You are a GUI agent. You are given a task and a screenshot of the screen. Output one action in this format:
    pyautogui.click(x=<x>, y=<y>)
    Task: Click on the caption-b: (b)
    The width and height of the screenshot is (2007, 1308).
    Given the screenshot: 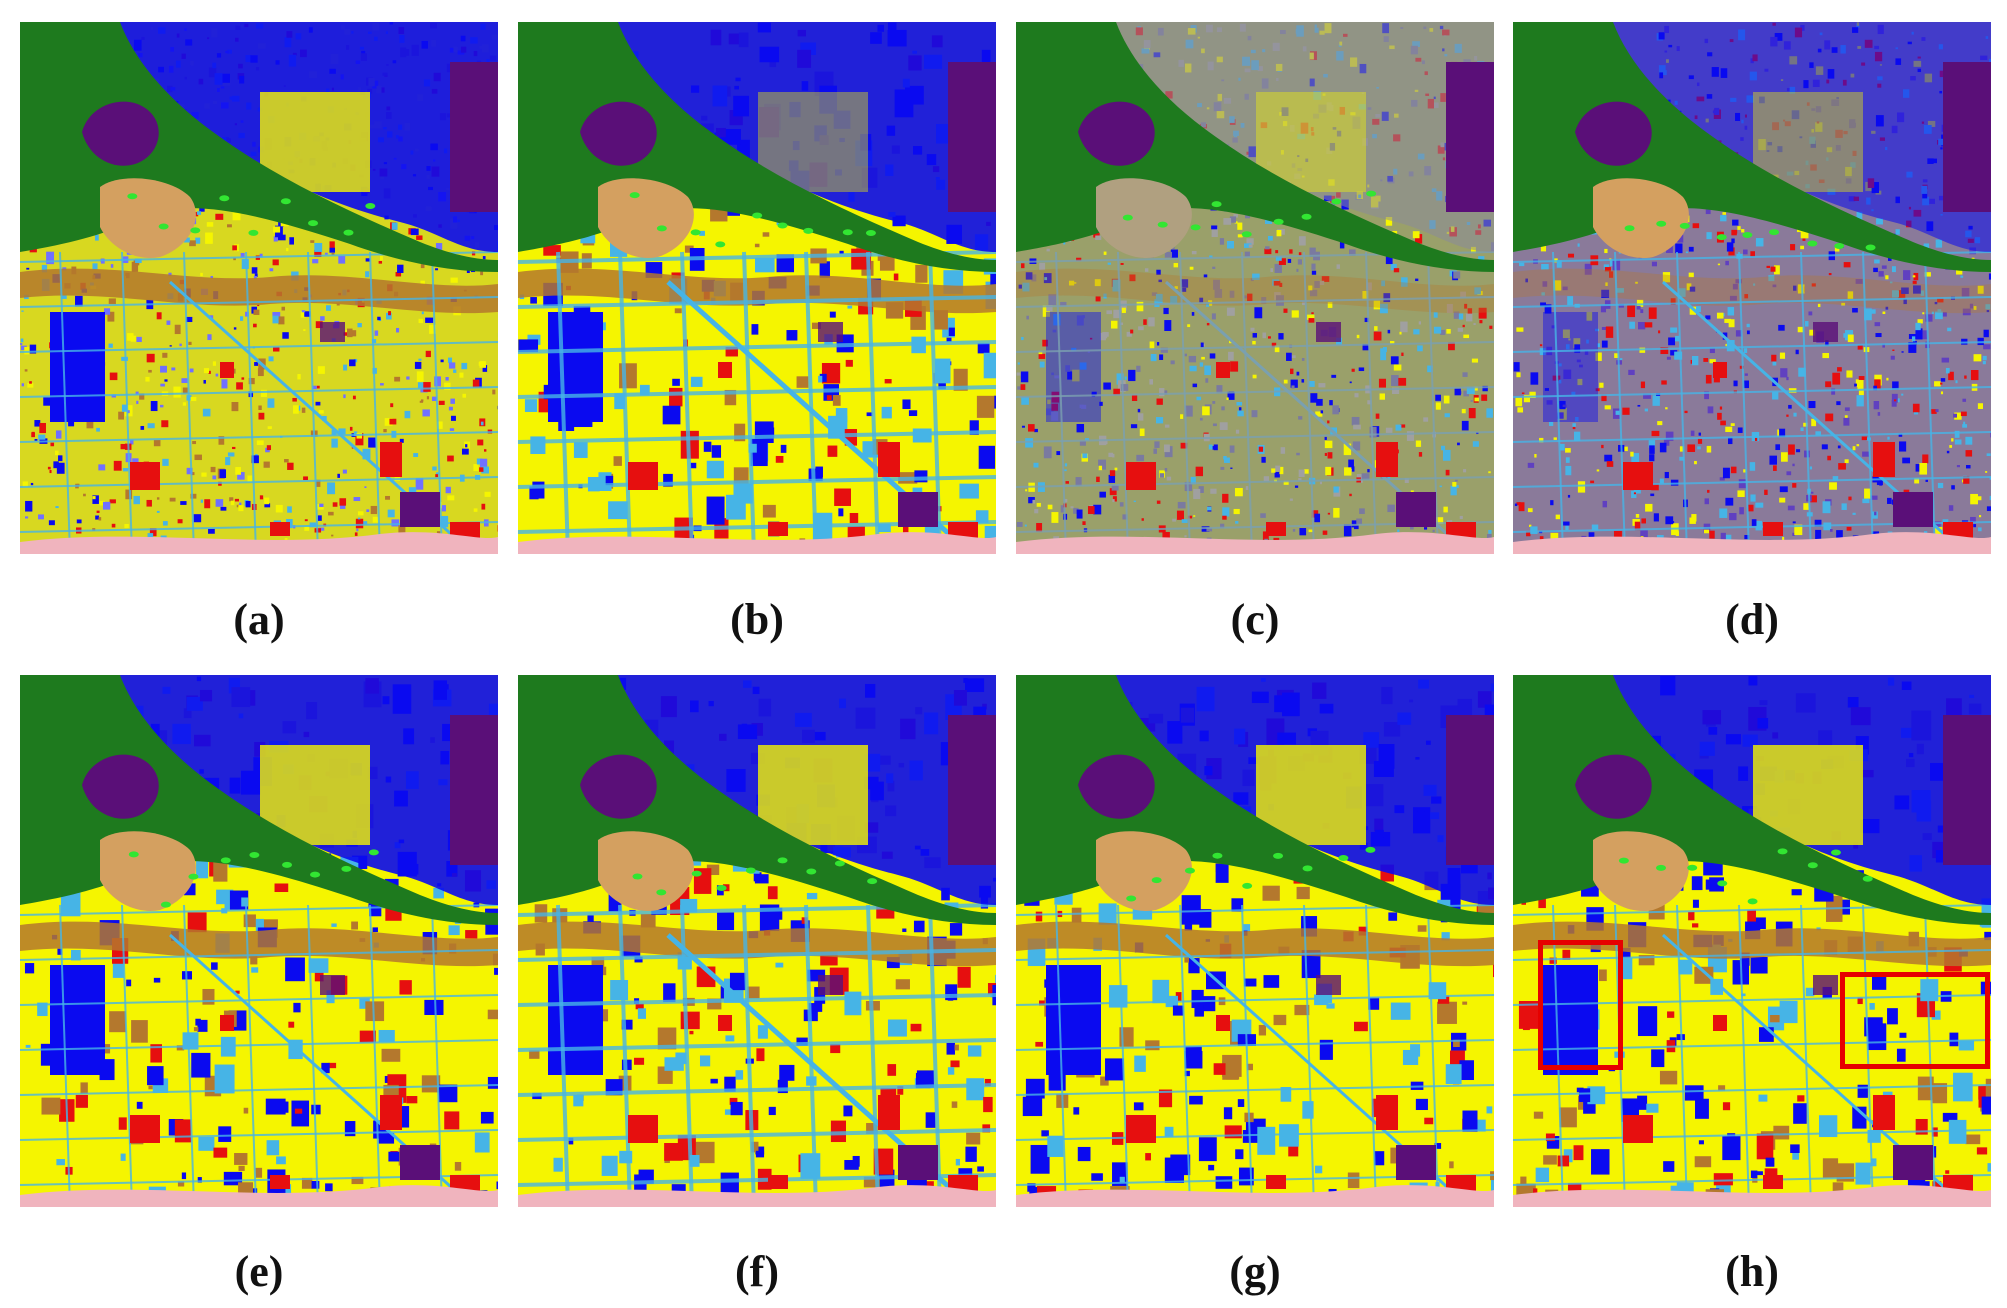 What is the action you would take?
    pyautogui.click(x=757, y=619)
    